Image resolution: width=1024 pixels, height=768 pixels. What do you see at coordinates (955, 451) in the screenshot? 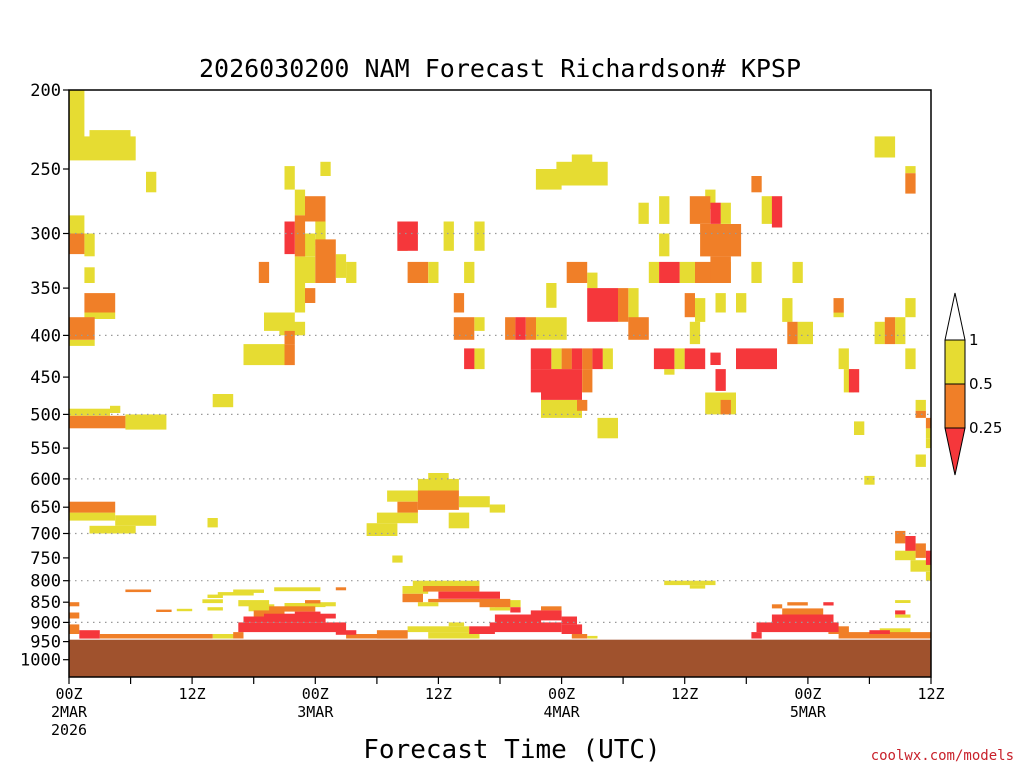
I see `colorbar-bottom-arrow` at bounding box center [955, 451].